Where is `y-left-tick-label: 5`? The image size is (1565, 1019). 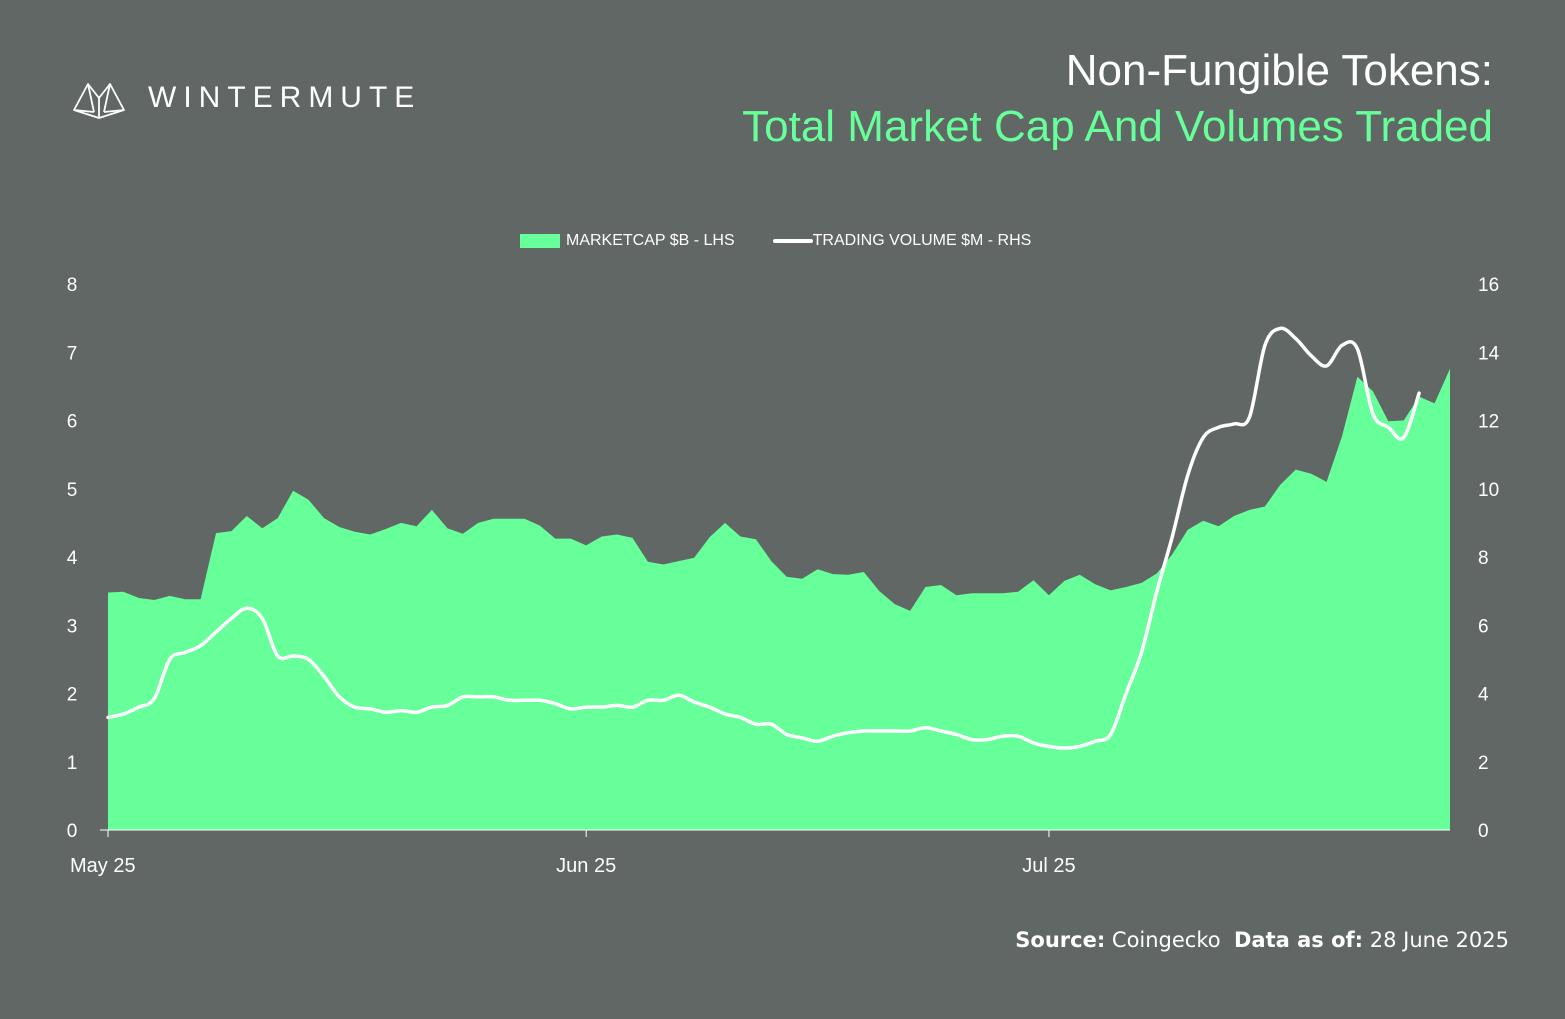
y-left-tick-label: 5 is located at coordinates (72, 490).